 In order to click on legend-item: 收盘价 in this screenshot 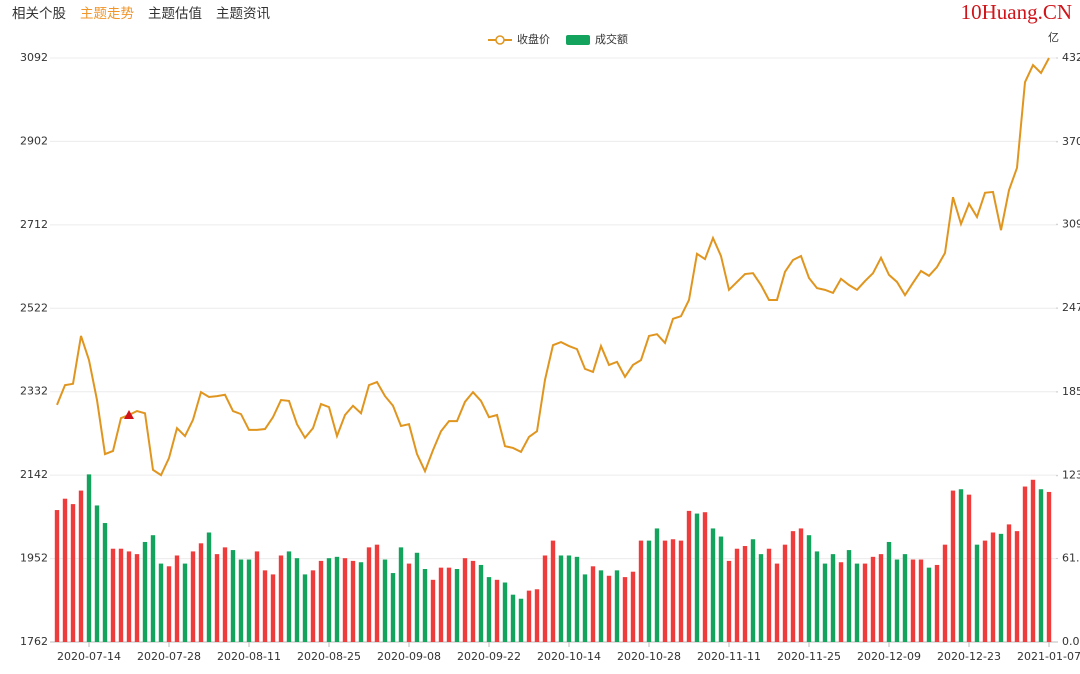, I will do `click(519, 39)`.